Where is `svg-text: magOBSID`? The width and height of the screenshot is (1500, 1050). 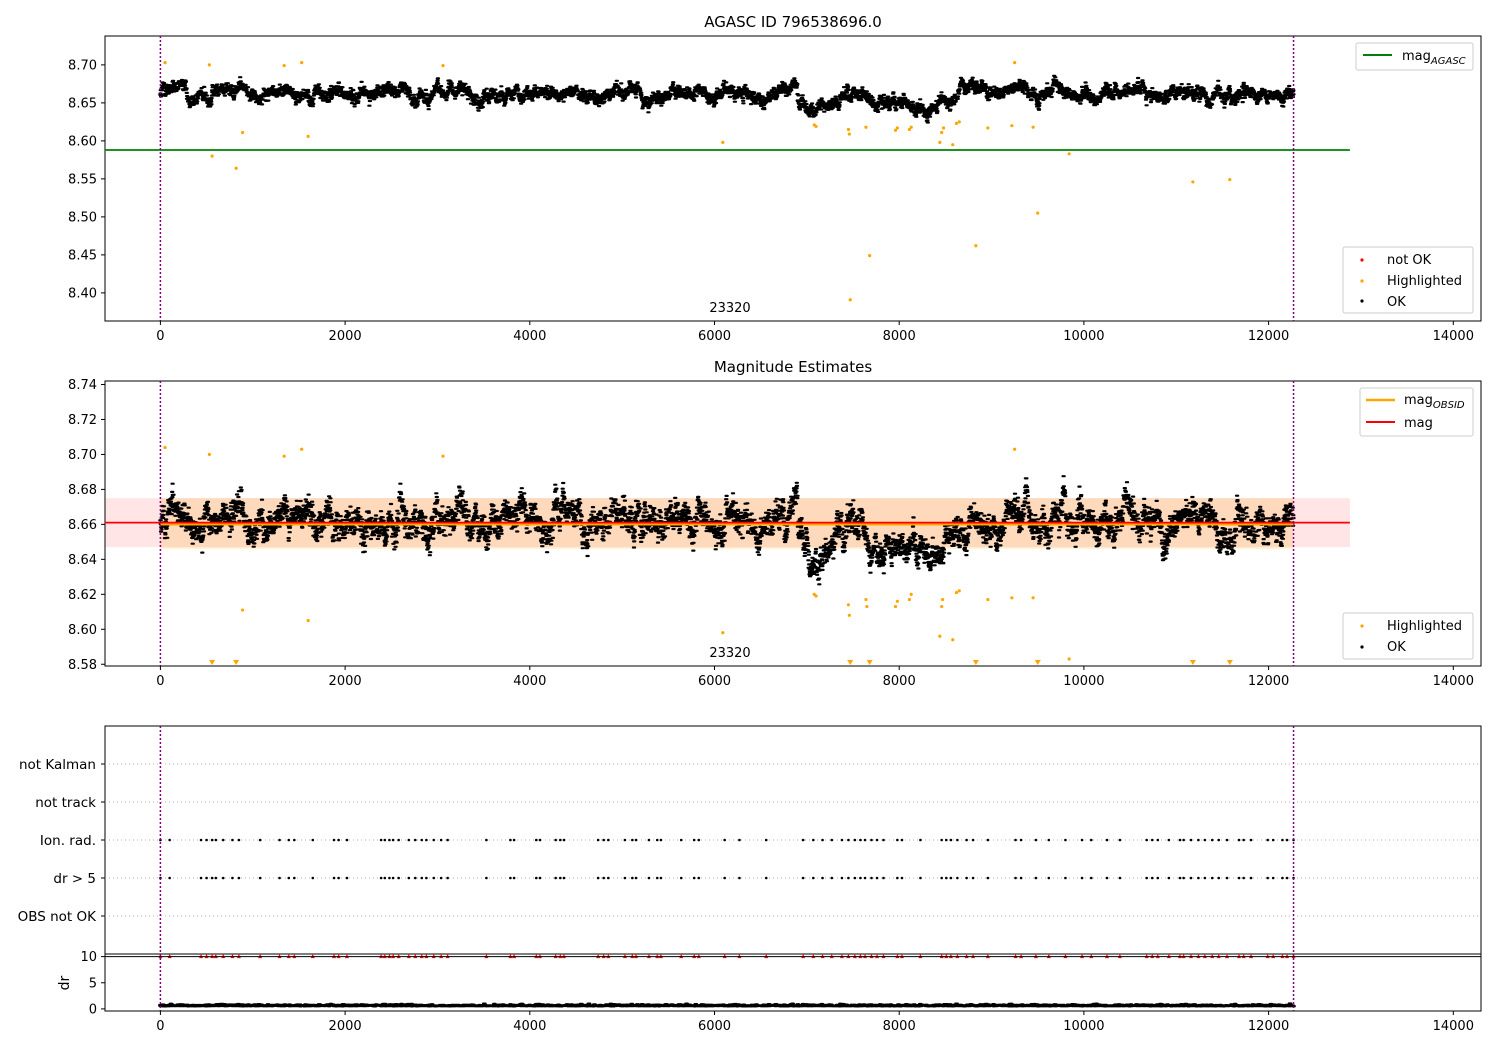 svg-text: magOBSID is located at coordinates (1434, 402).